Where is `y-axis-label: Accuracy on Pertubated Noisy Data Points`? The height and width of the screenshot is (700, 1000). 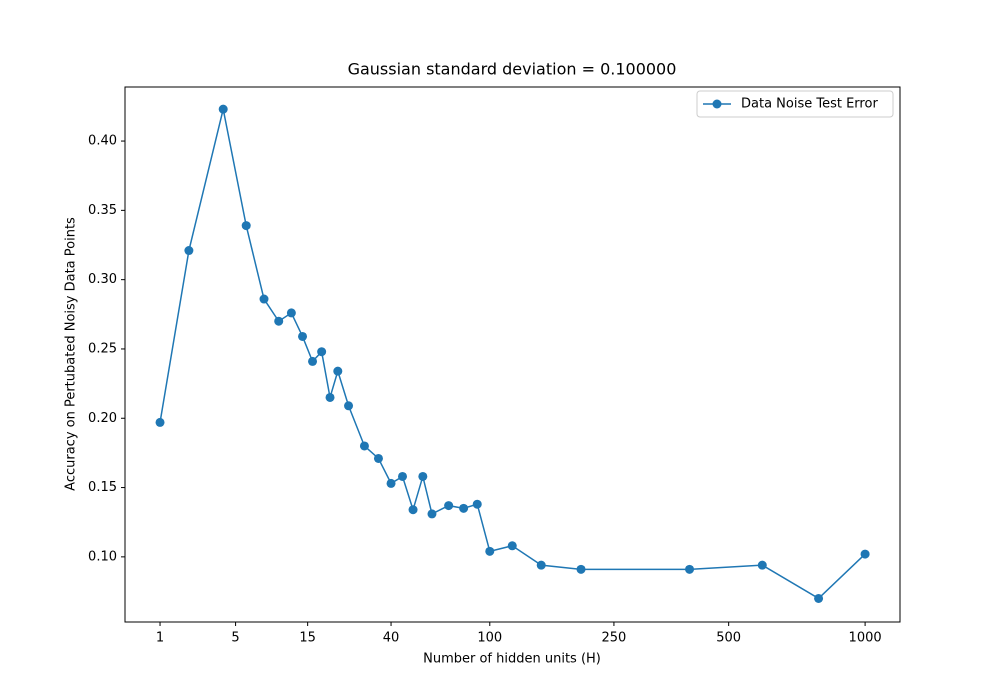 y-axis-label: Accuracy on Pertubated Noisy Data Points is located at coordinates (71, 354).